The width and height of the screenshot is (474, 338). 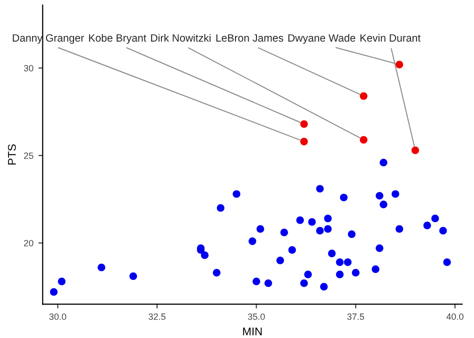 I want to click on x-axis-title: MIN, so click(x=252, y=332).